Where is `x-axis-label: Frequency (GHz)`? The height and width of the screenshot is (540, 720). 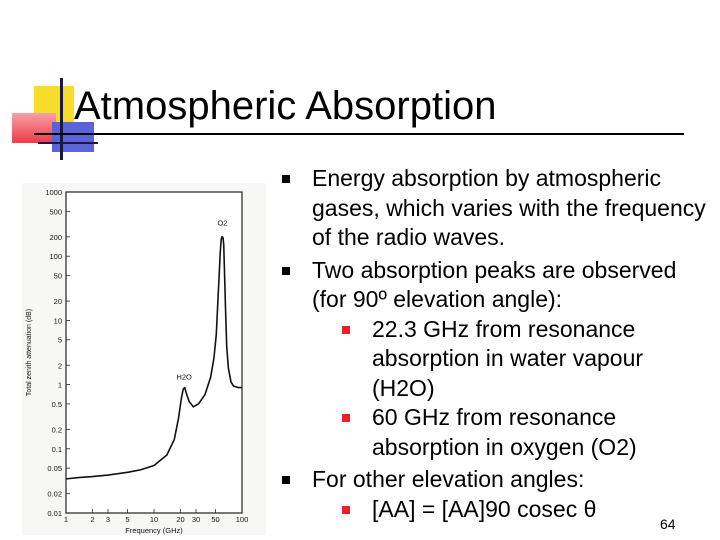
x-axis-label: Frequency (GHz) is located at coordinates (154, 530).